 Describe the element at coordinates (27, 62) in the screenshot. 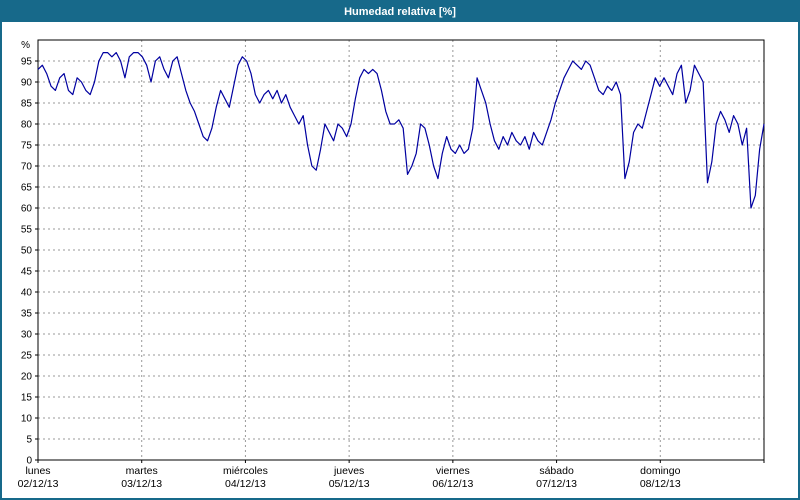

I see `y-tick-label: 95` at that location.